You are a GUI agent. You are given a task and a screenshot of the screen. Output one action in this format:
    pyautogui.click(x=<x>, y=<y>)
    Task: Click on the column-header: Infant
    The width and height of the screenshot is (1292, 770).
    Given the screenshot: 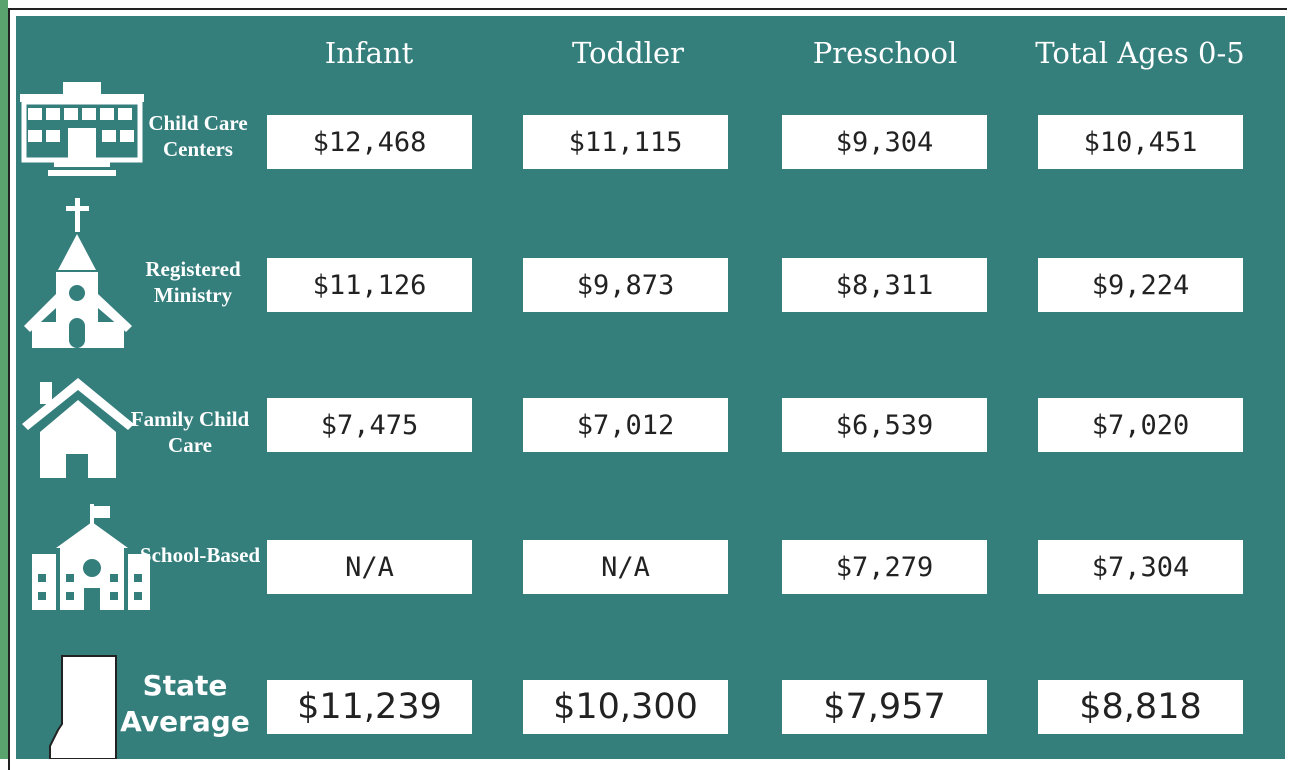 What is the action you would take?
    pyautogui.click(x=369, y=53)
    